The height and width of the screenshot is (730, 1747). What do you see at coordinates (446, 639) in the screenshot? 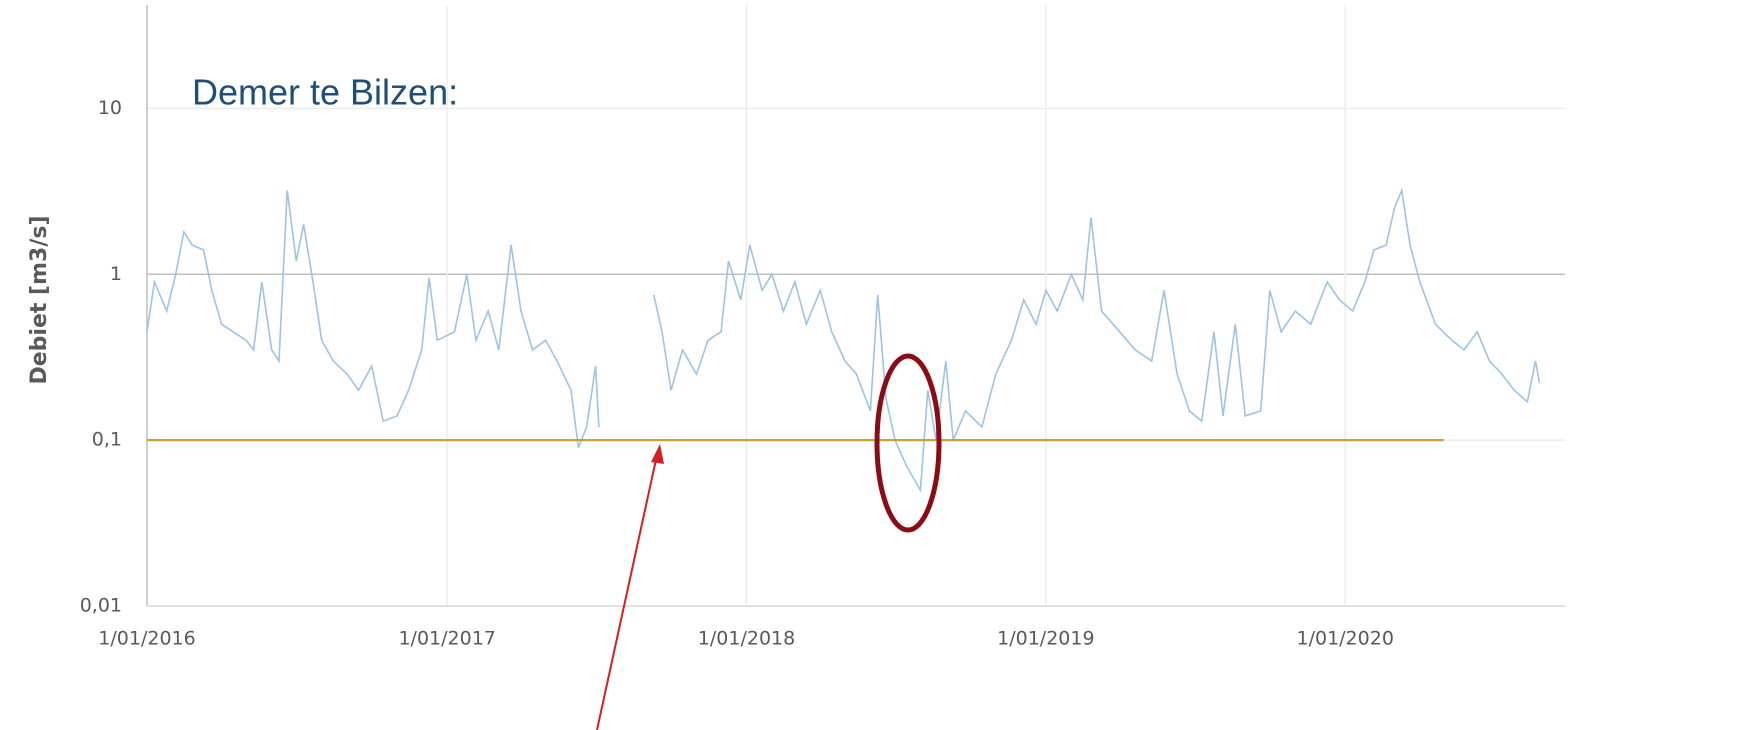
I see `x-tick-label: 1/01/2017` at bounding box center [446, 639].